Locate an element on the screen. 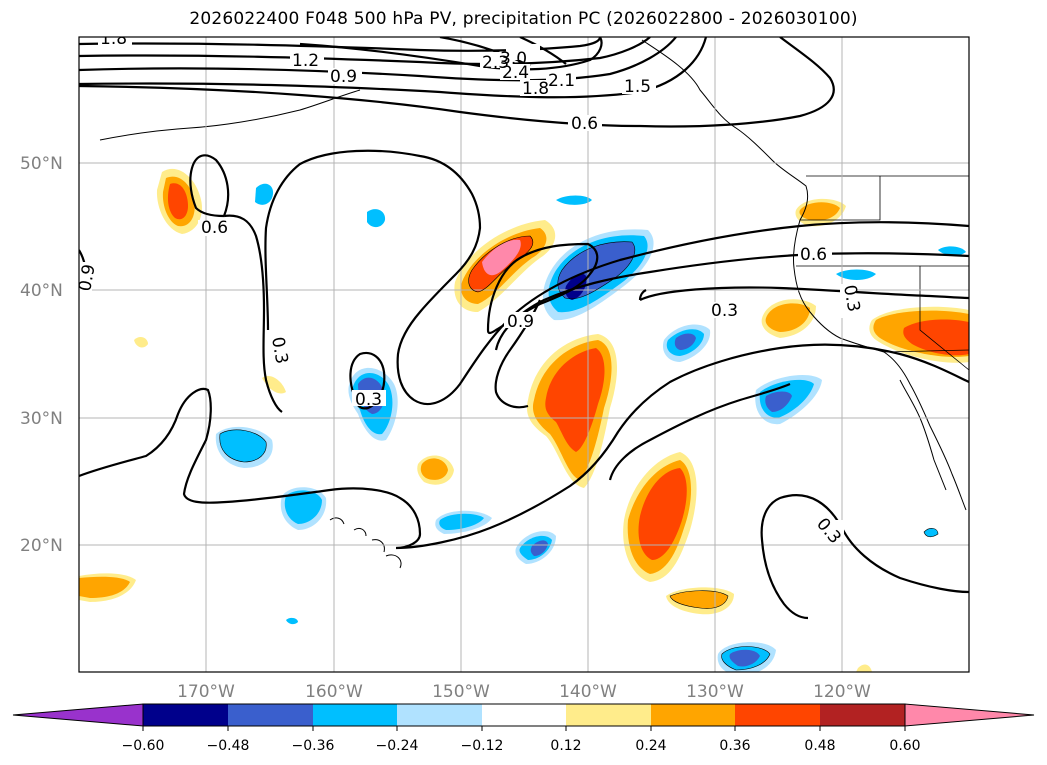 The height and width of the screenshot is (765, 1047). outline-cold-north is located at coordinates (596, 270).